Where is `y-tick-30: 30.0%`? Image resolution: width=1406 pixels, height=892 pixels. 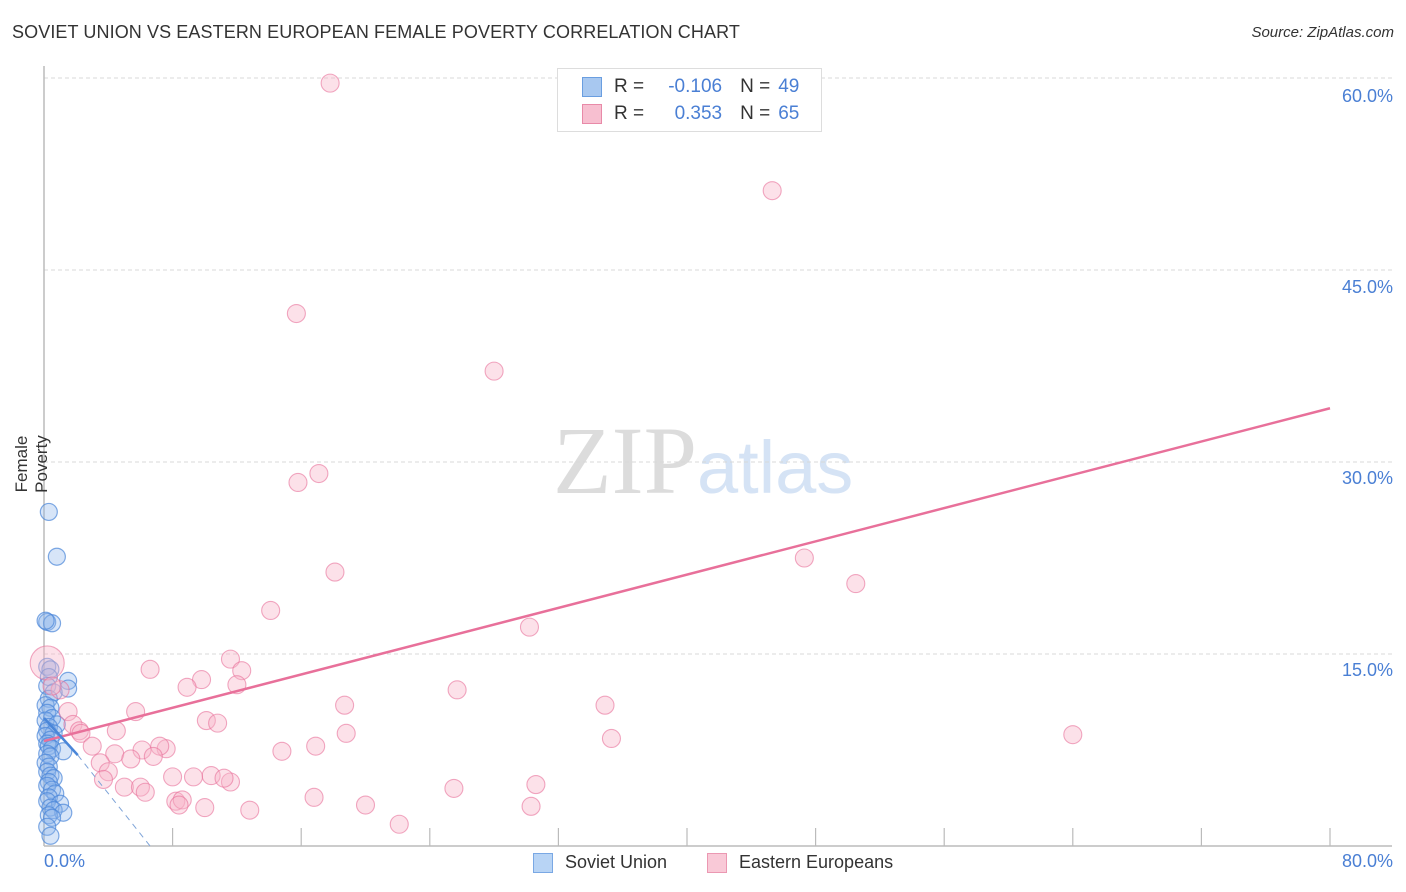
y-tick-30: 30.0% is located at coordinates (1367, 478).